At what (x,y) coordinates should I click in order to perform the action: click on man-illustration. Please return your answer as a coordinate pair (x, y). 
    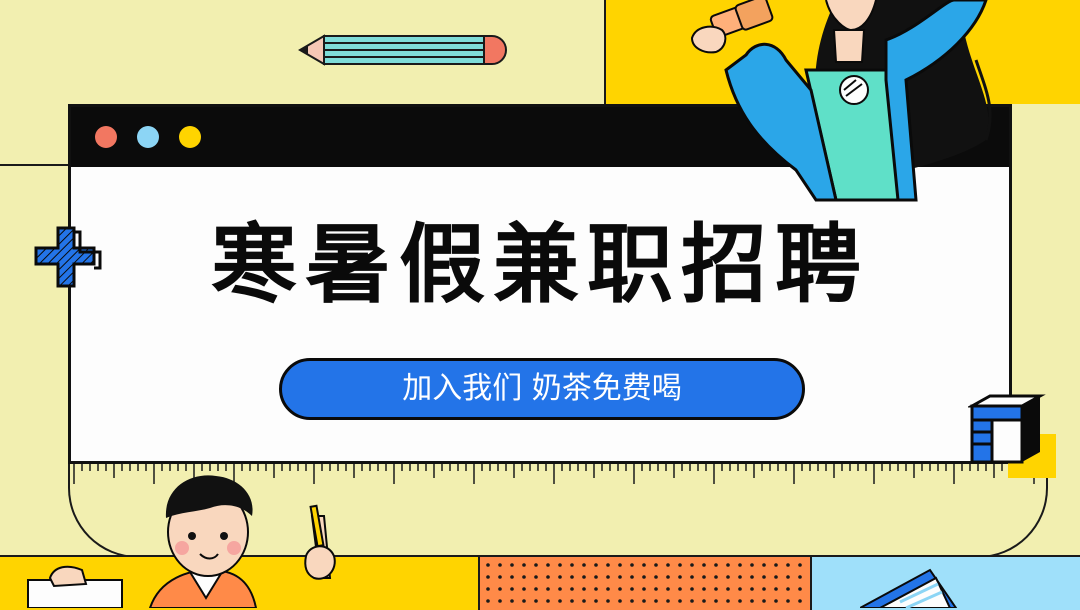
    Looking at the image, I should click on (181, 541).